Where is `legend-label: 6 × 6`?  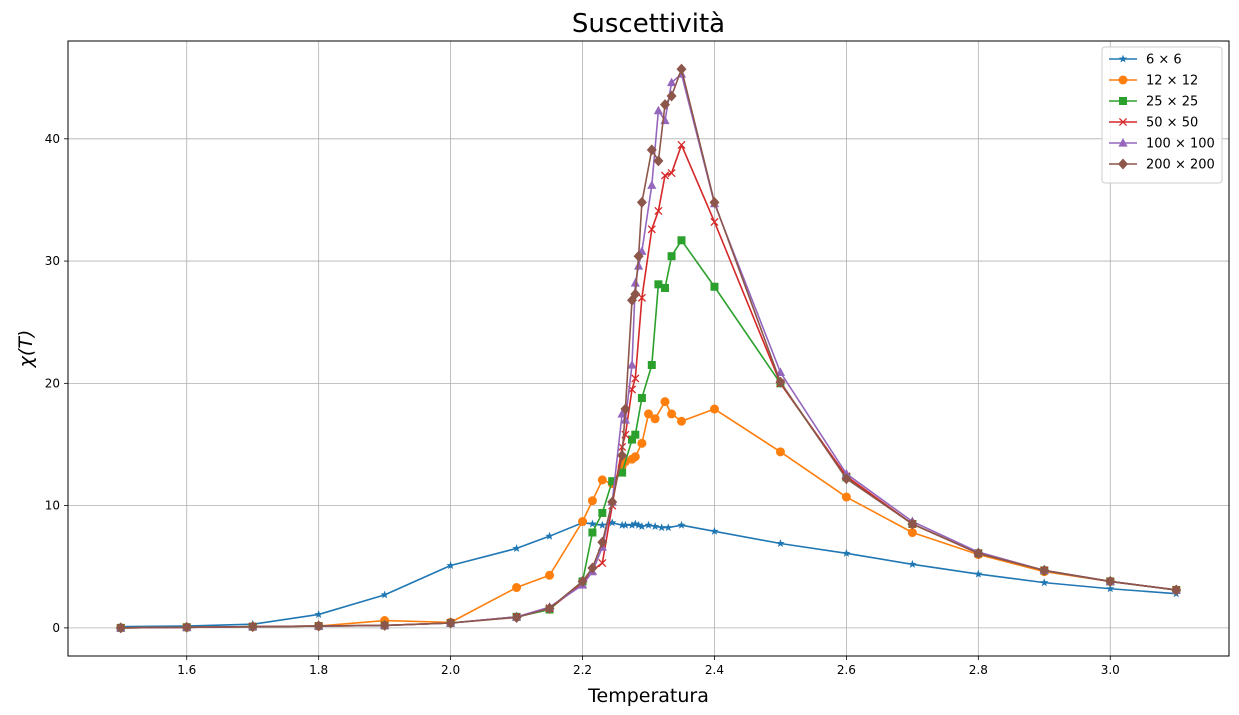
legend-label: 6 × 6 is located at coordinates (1164, 60).